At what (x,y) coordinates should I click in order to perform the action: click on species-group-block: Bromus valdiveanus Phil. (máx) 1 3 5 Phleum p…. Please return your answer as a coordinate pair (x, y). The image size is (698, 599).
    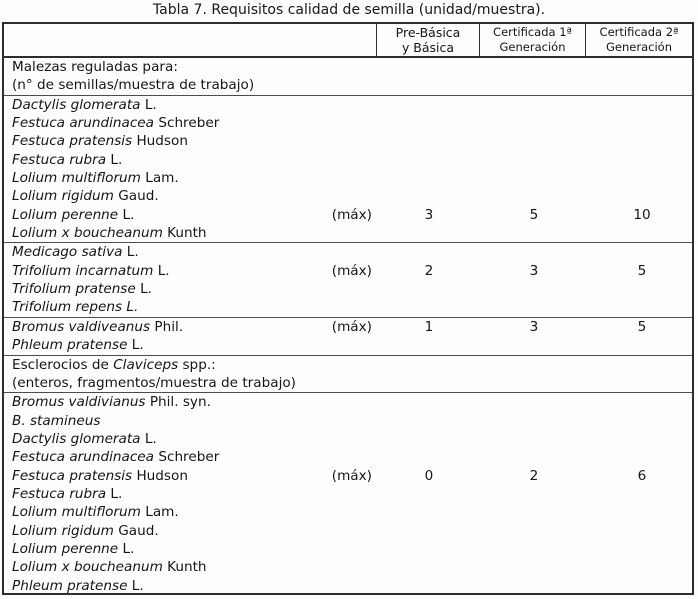
    Looking at the image, I should click on (348, 337).